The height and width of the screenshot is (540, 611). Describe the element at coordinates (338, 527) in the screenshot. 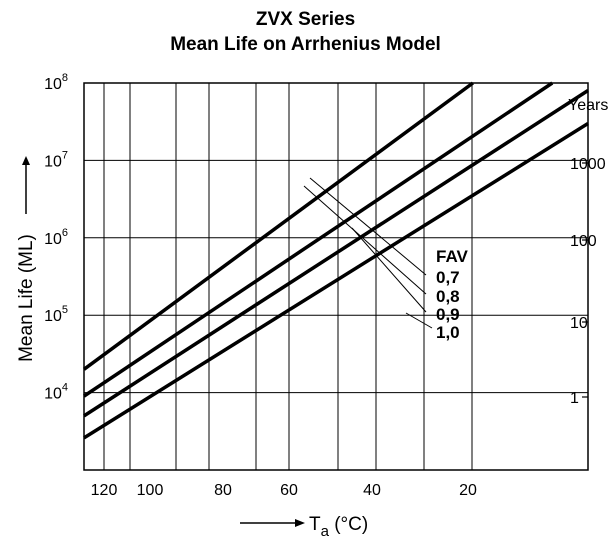

I see `x-axis-label-text: Ta (°C)` at that location.